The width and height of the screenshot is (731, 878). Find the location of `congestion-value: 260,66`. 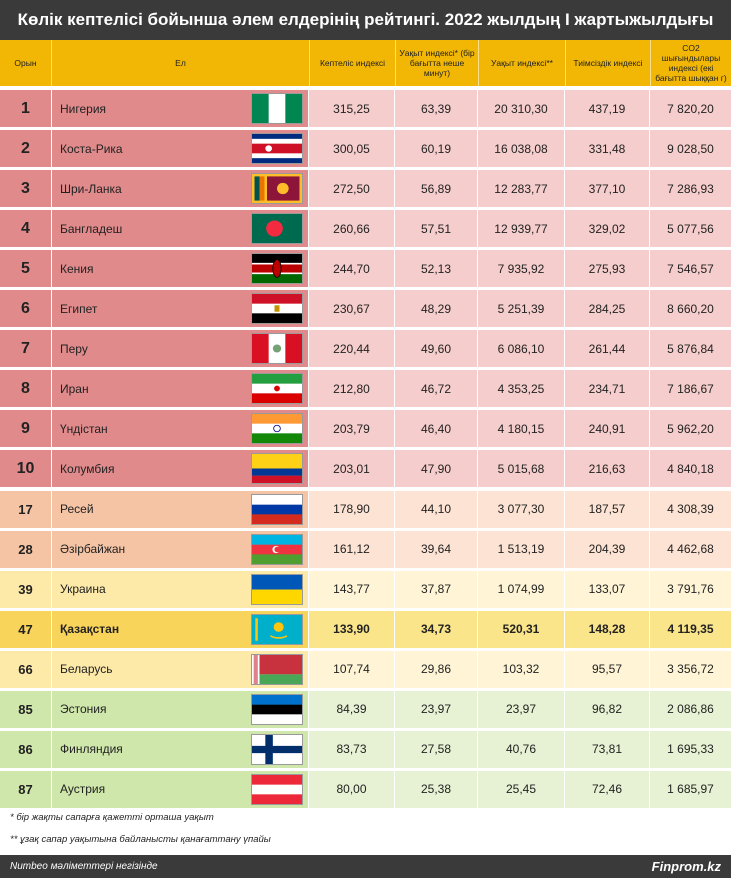

congestion-value: 260,66 is located at coordinates (351, 229).